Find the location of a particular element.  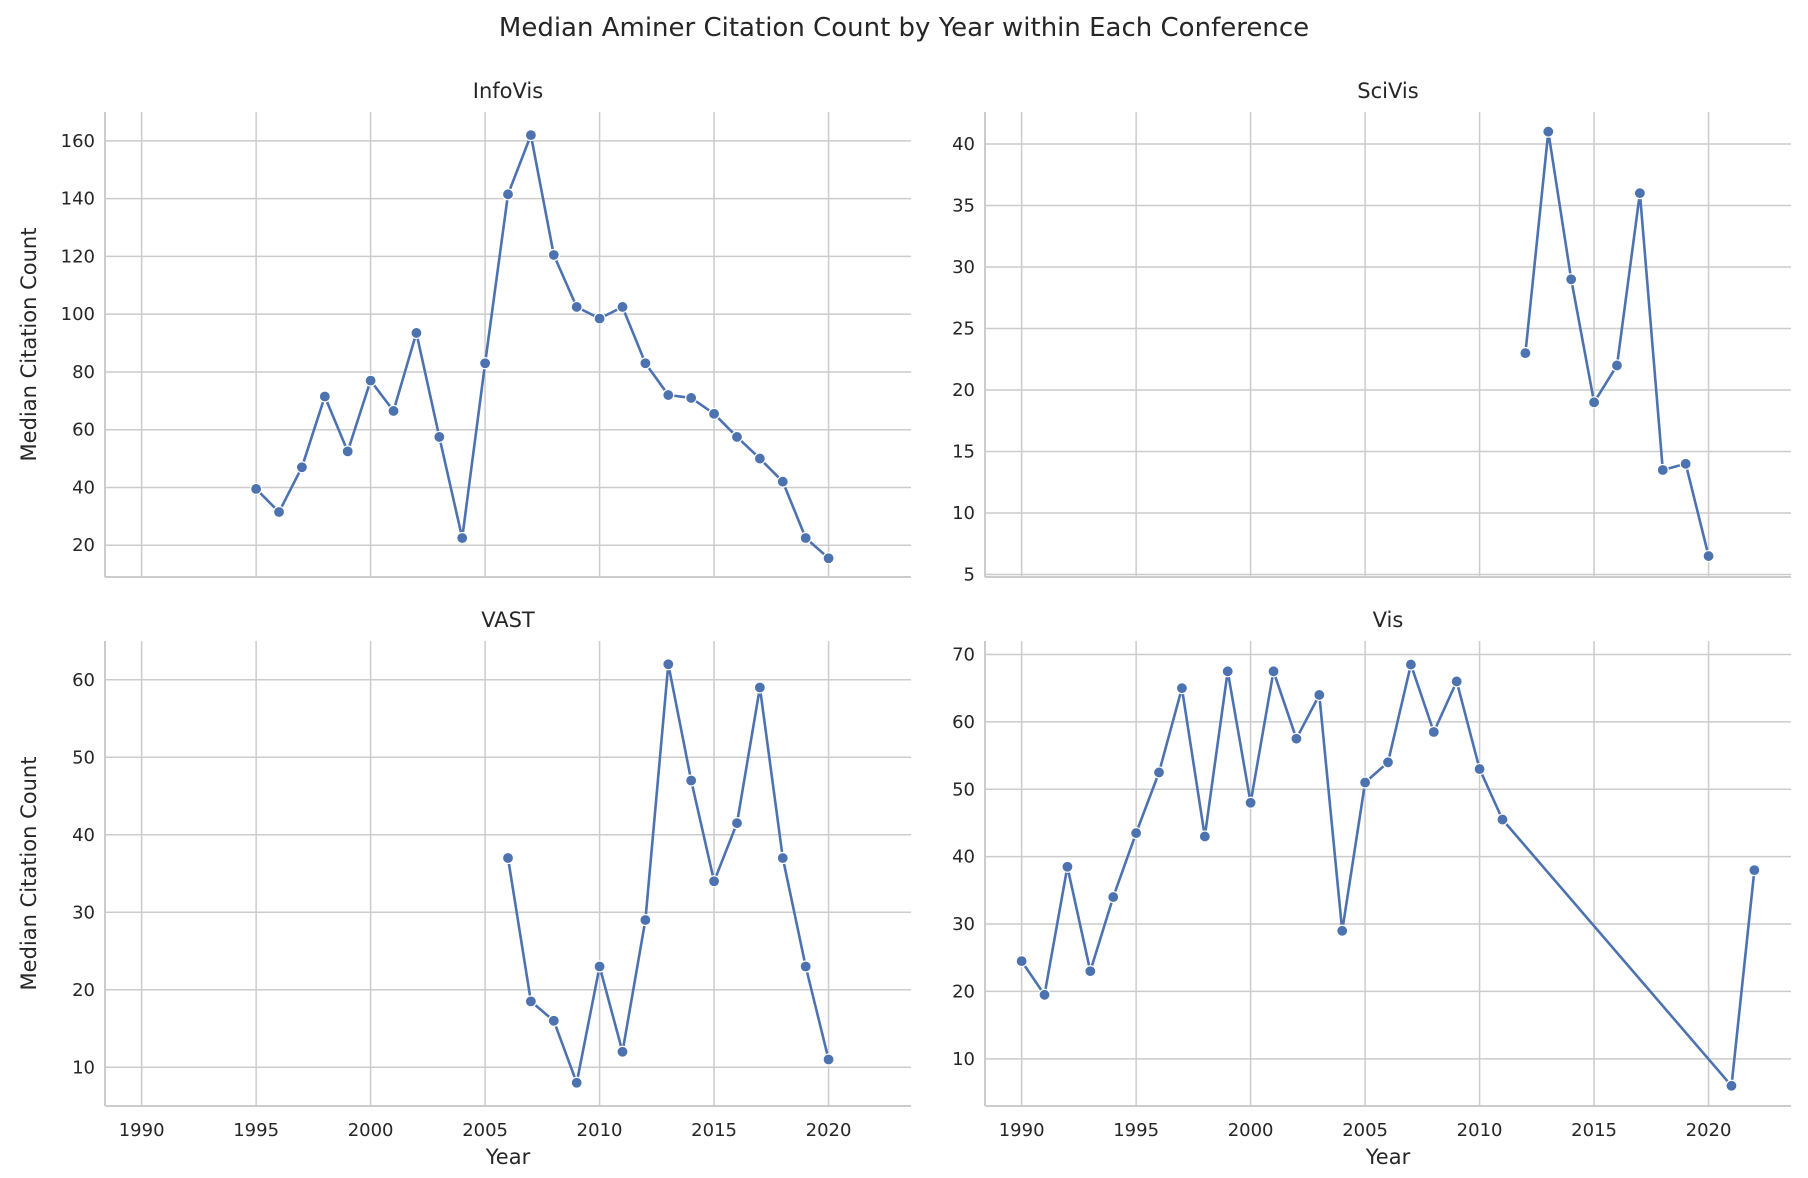

y-tick-label: 160 is located at coordinates (78, 141).